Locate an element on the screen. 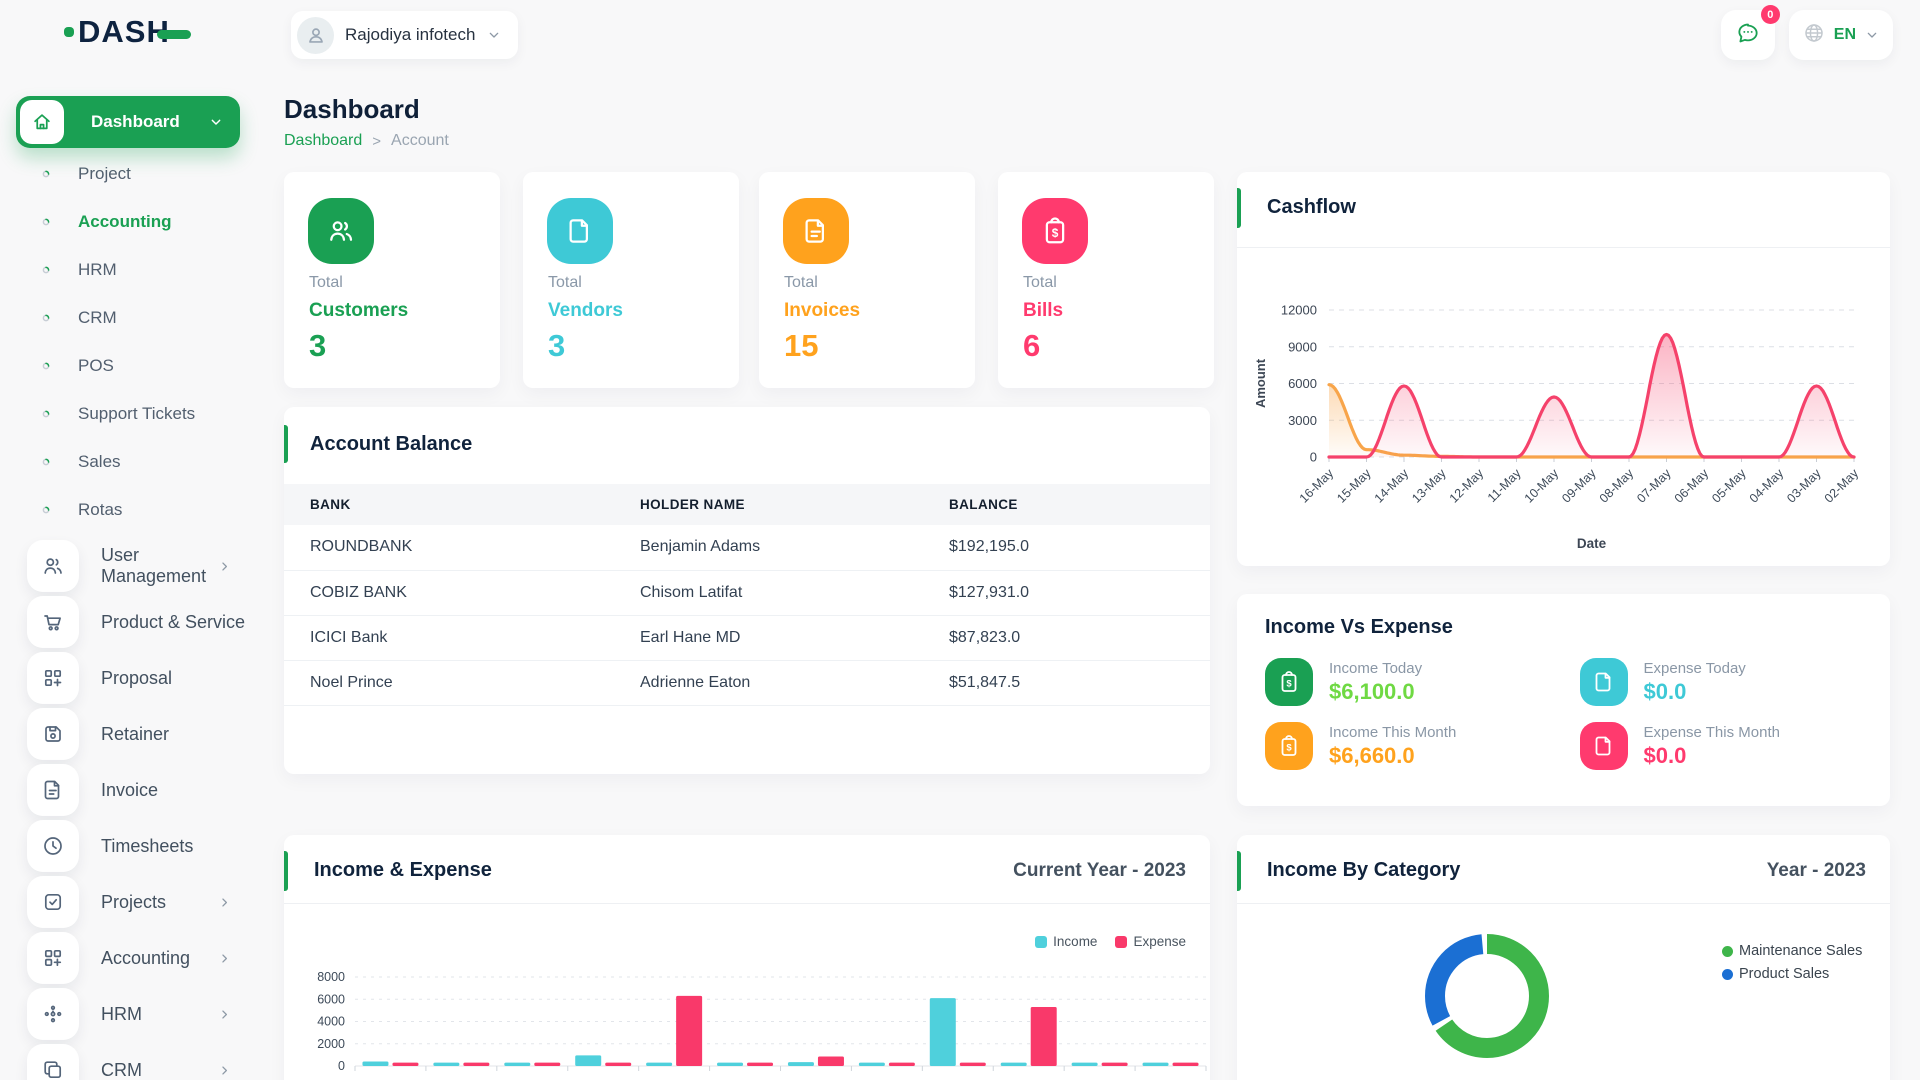 The image size is (1920, 1080). chevron-down-icon is located at coordinates (1872, 35).